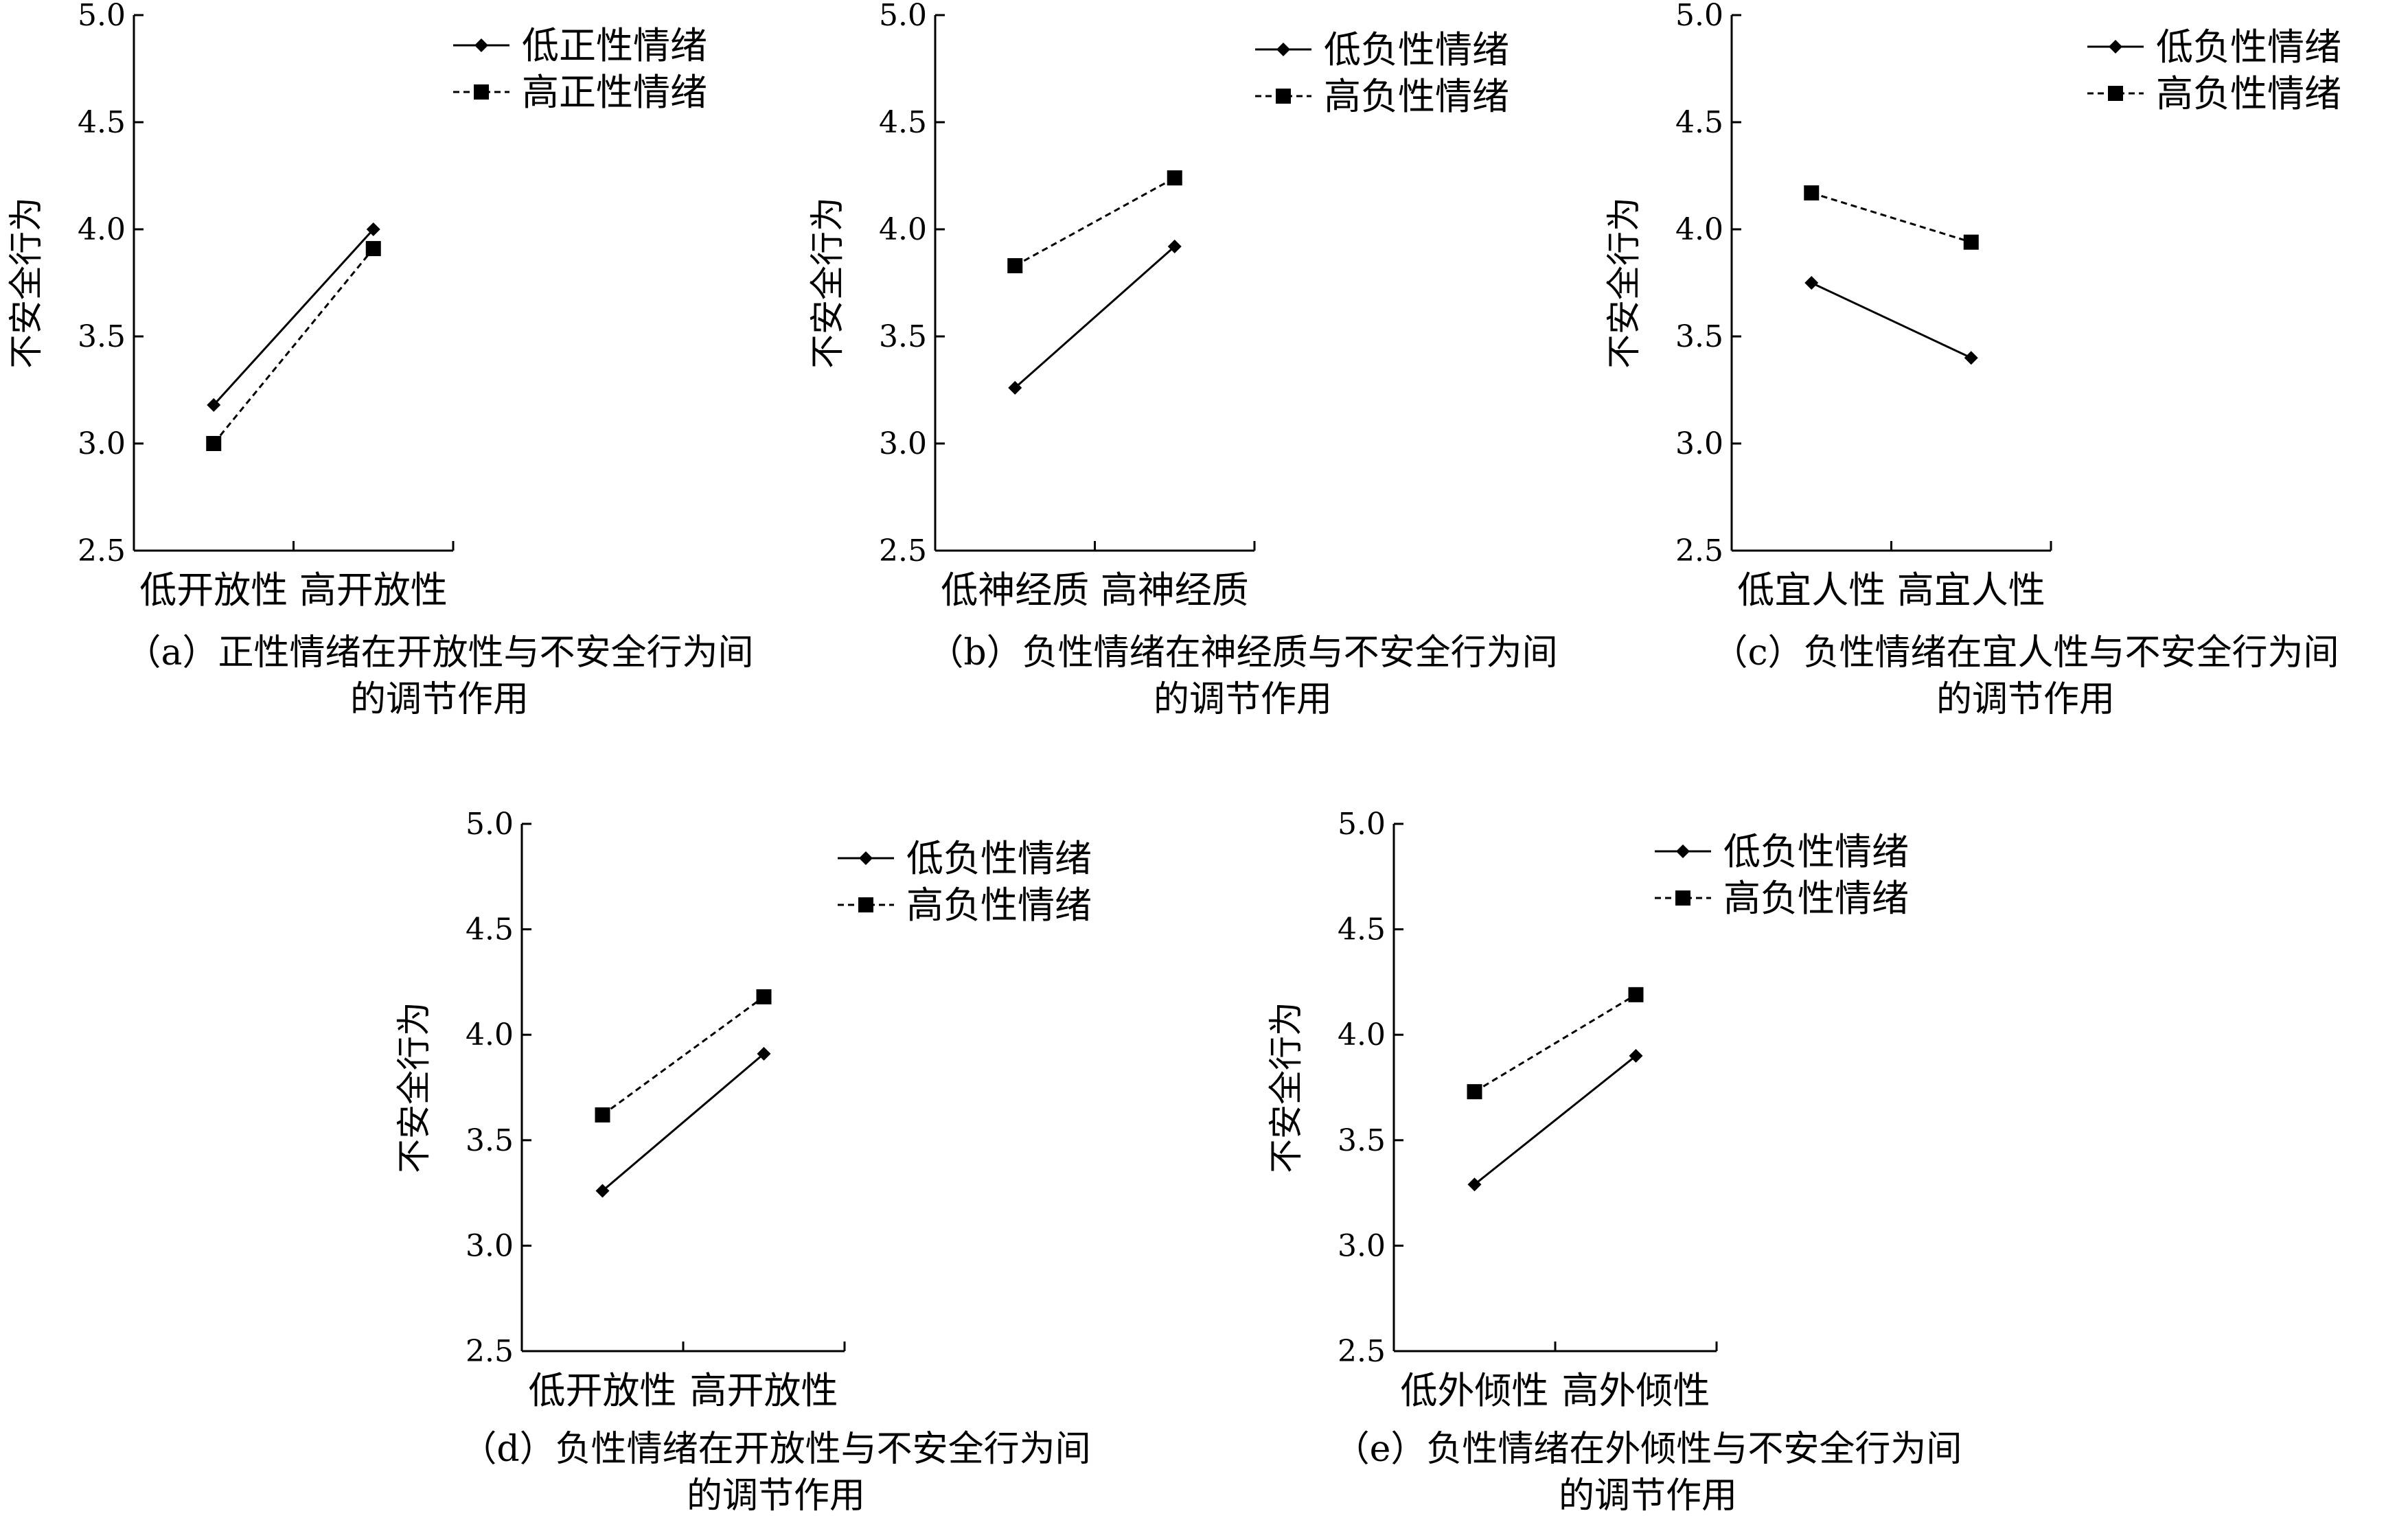 The image size is (2408, 1531). What do you see at coordinates (1636, 1391) in the screenshot?
I see `x-category-label: 高外倾性` at bounding box center [1636, 1391].